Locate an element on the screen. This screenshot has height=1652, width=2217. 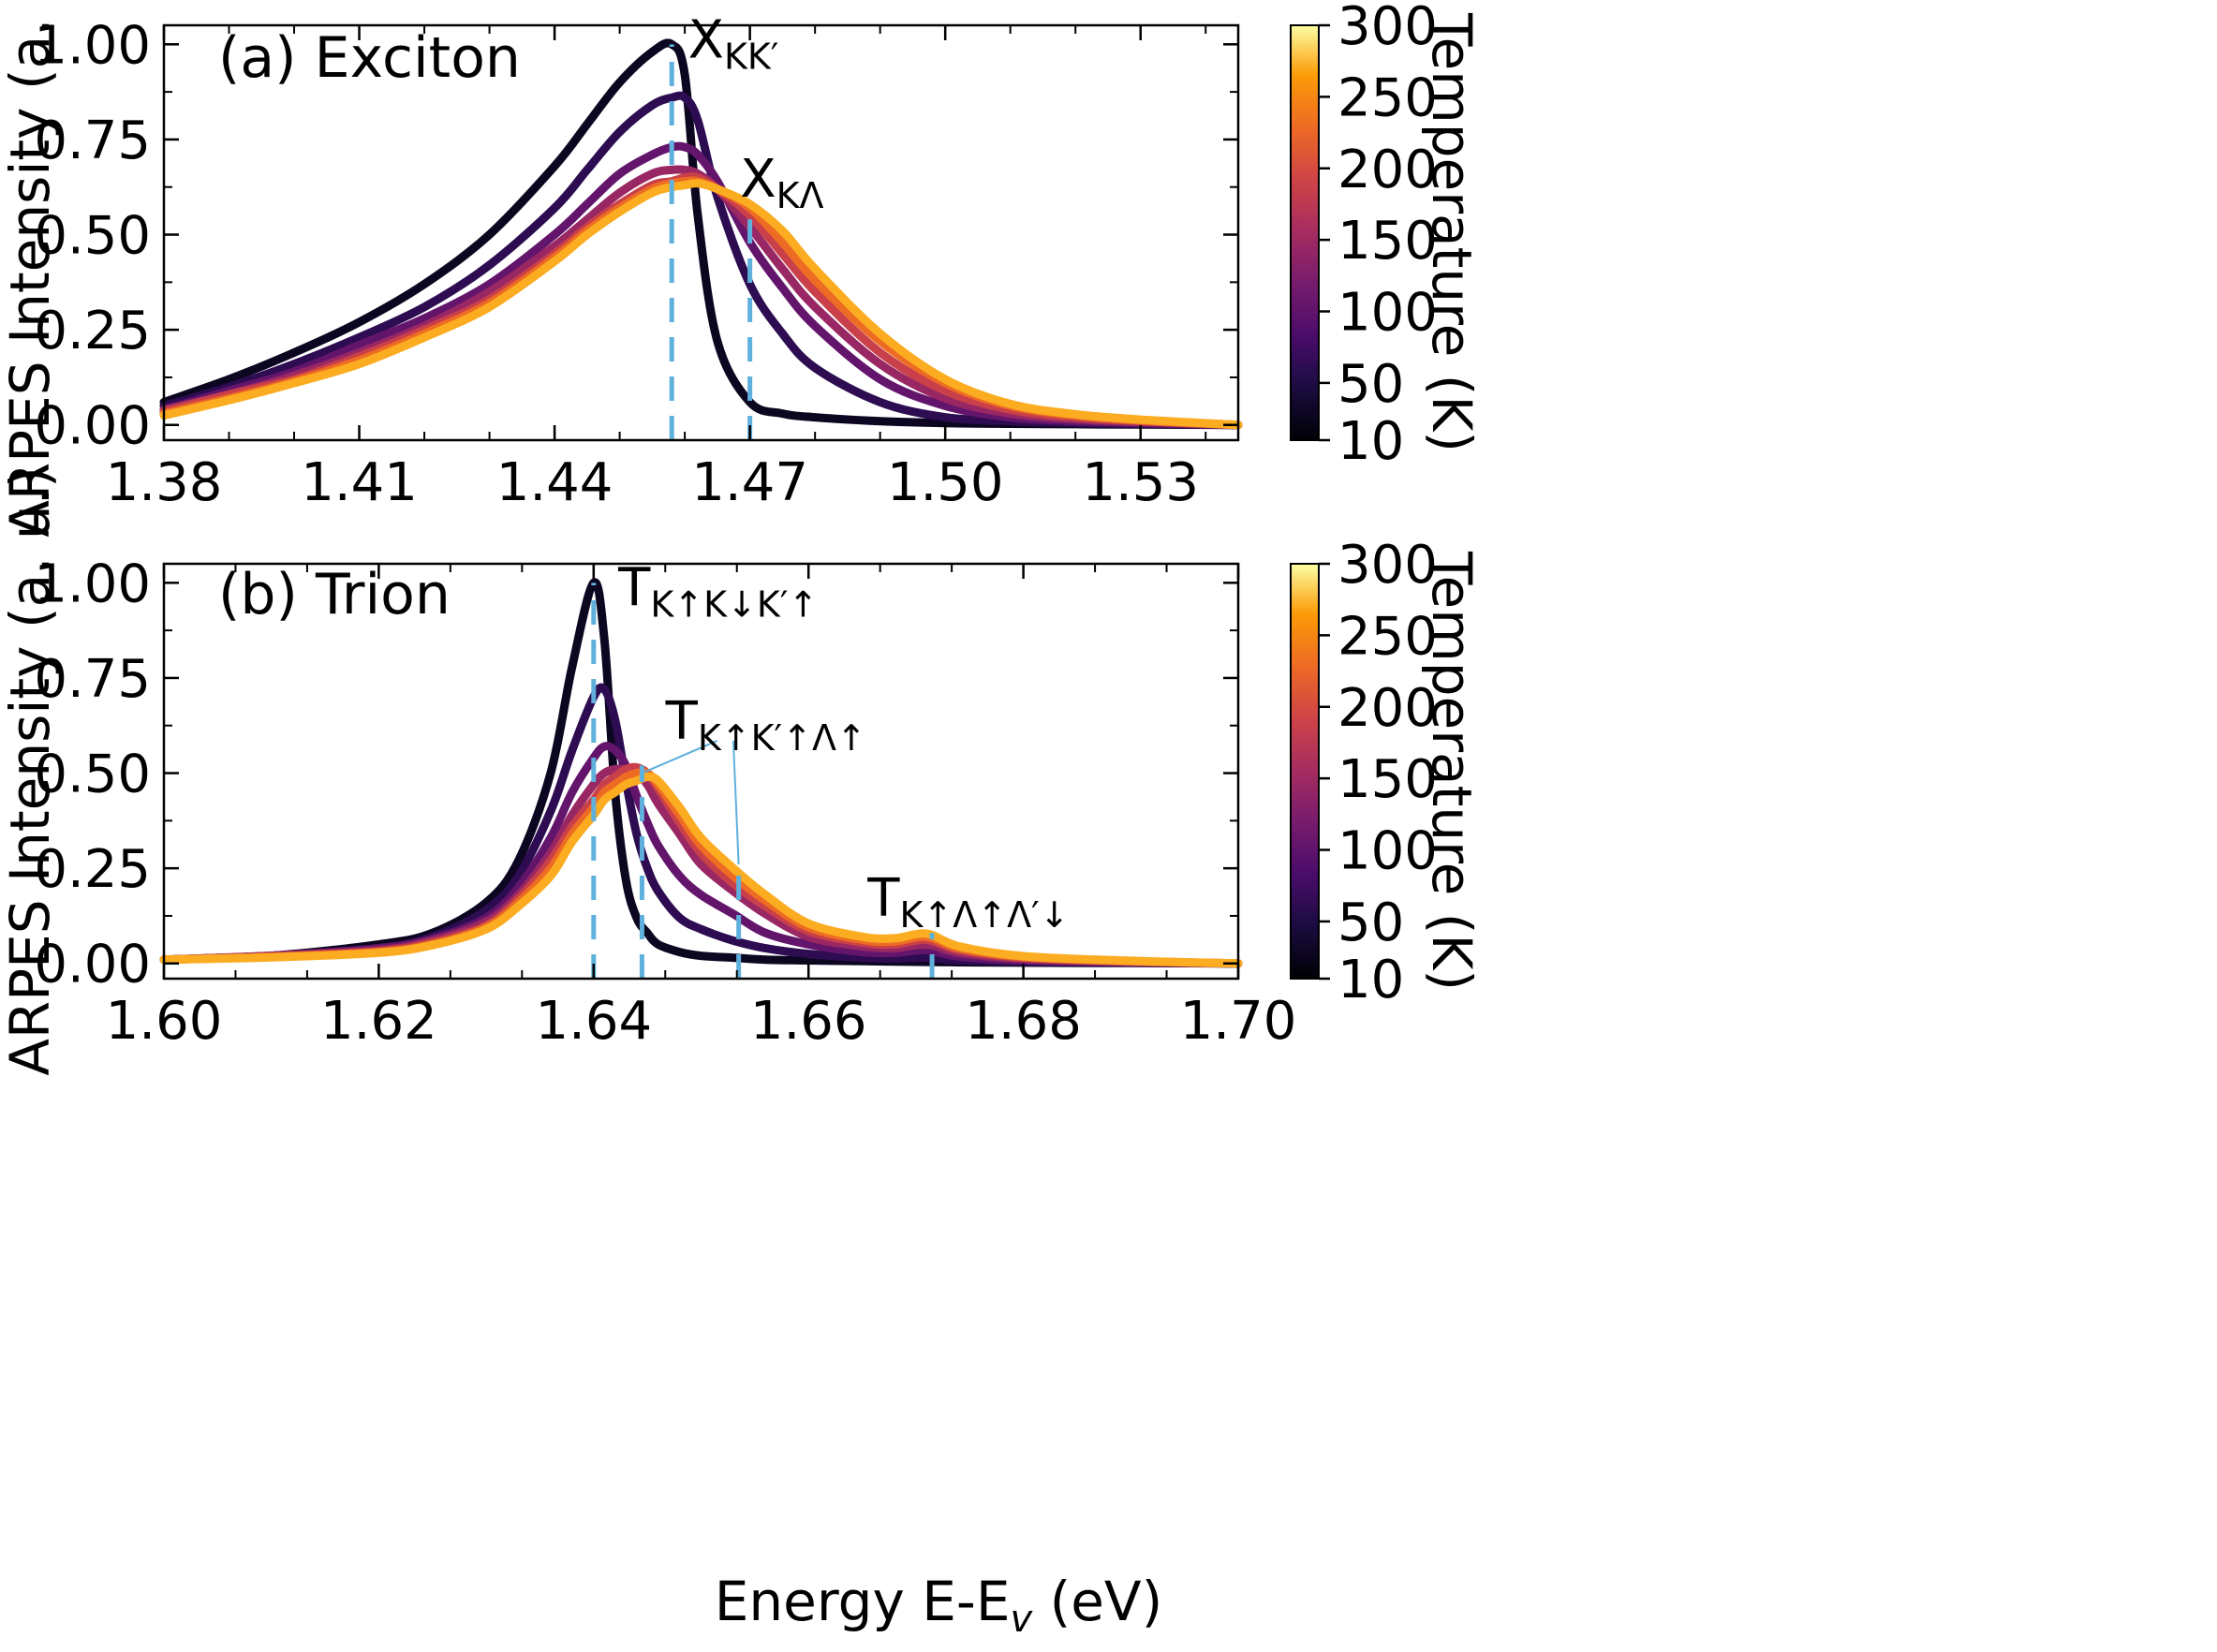
x-axis-label-main: Energy E-E is located at coordinates (863, 1601).